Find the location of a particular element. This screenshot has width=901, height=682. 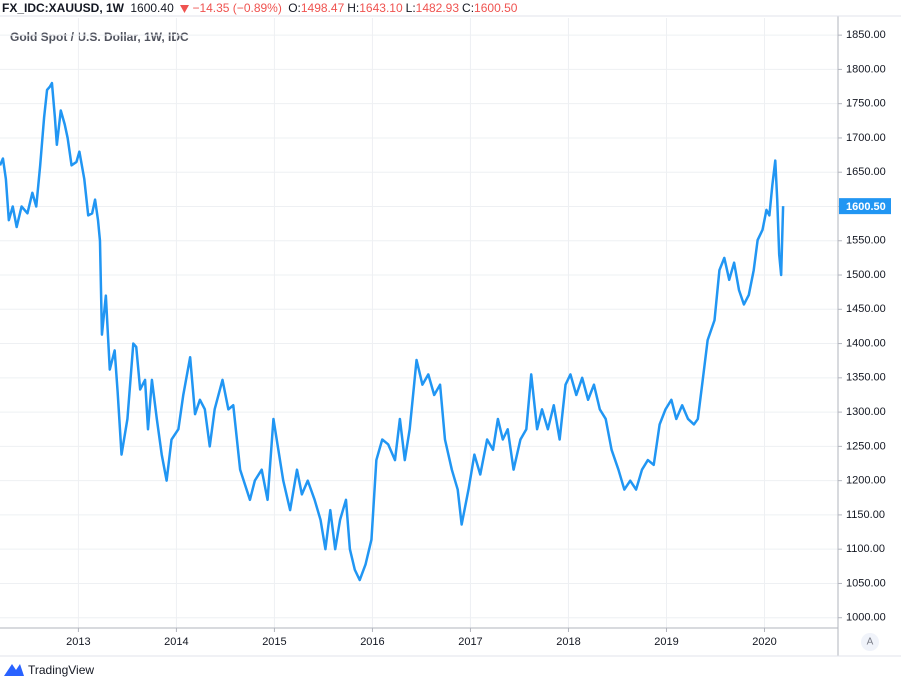

x-tick-label: 2017 is located at coordinates (470, 642).